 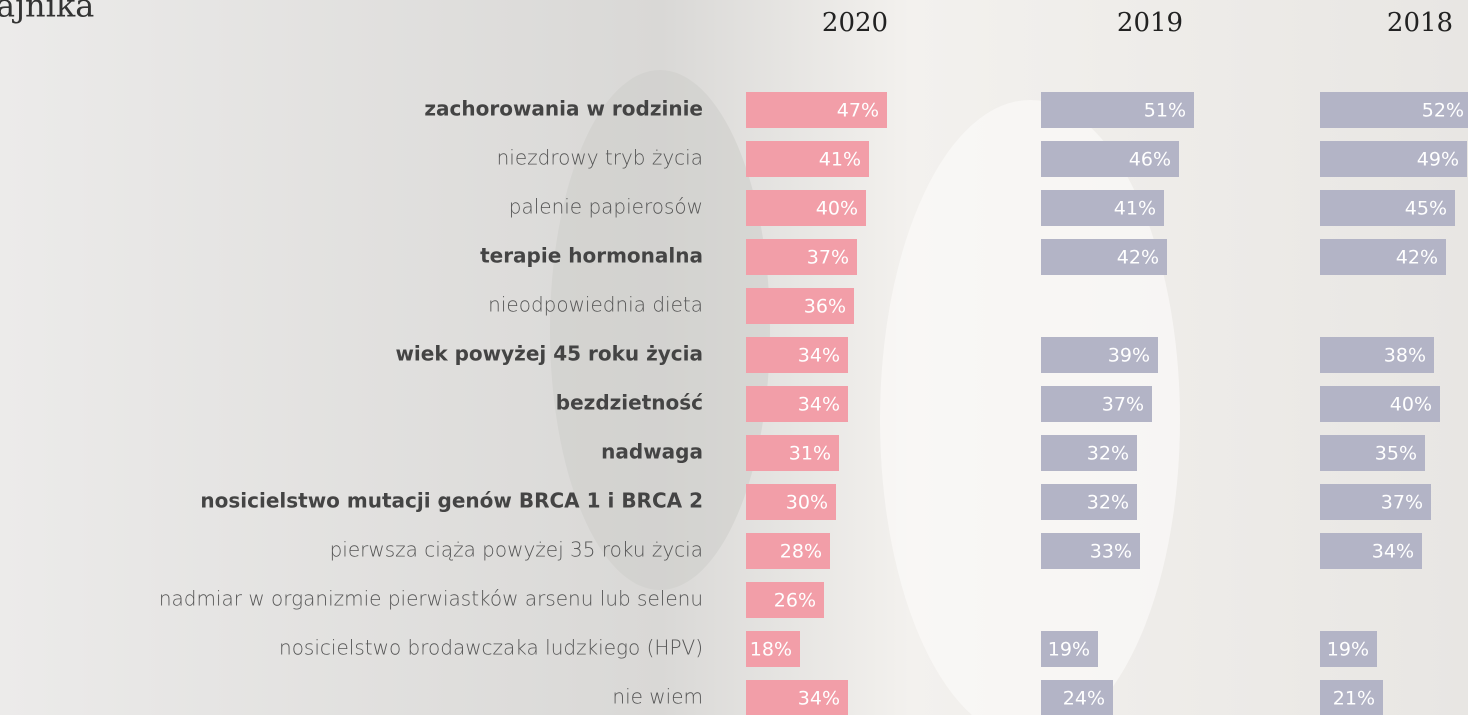 I want to click on series-header: 2020, so click(x=855, y=23).